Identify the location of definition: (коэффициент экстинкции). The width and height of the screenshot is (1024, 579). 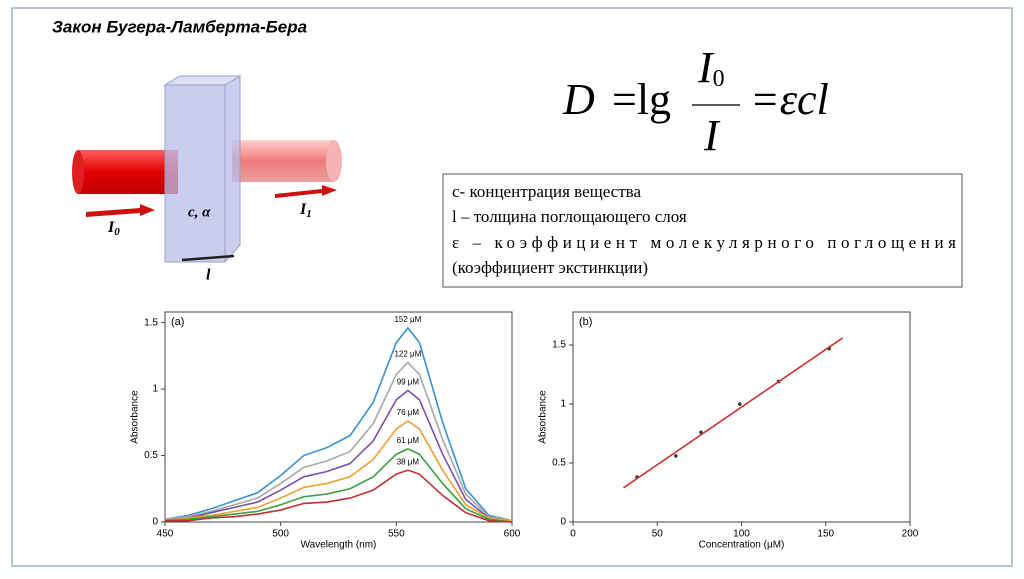
(550, 267).